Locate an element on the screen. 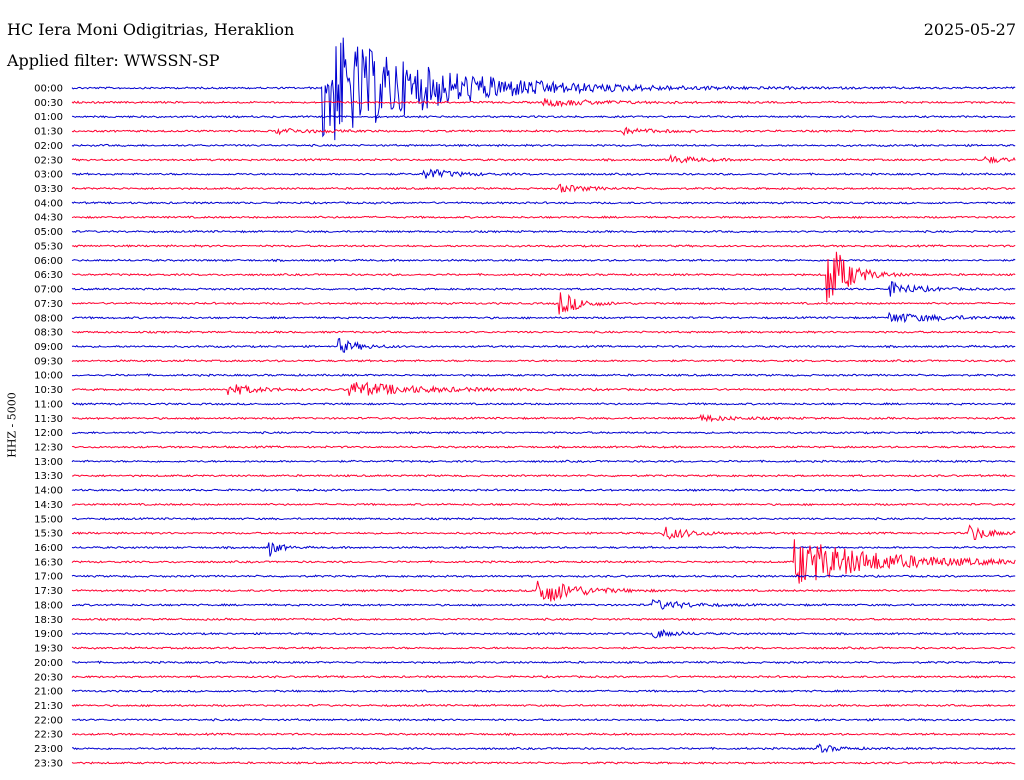  row-label: 02:00 is located at coordinates (48, 146).